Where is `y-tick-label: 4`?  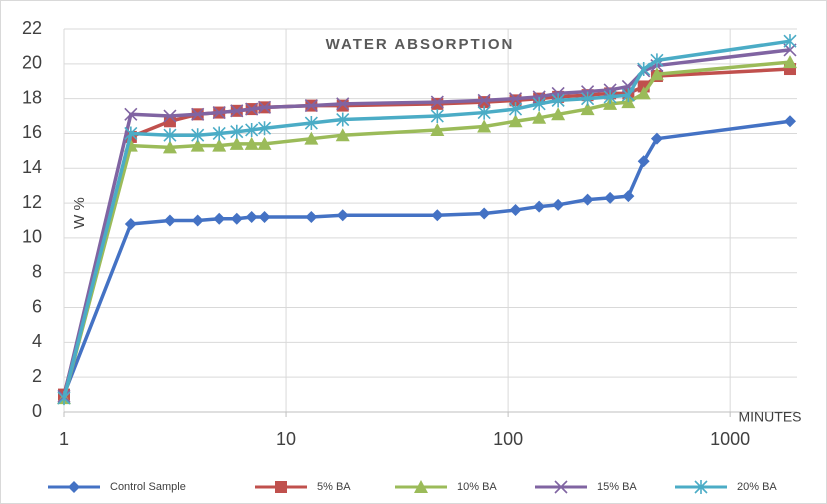
y-tick-label: 4 is located at coordinates (37, 341).